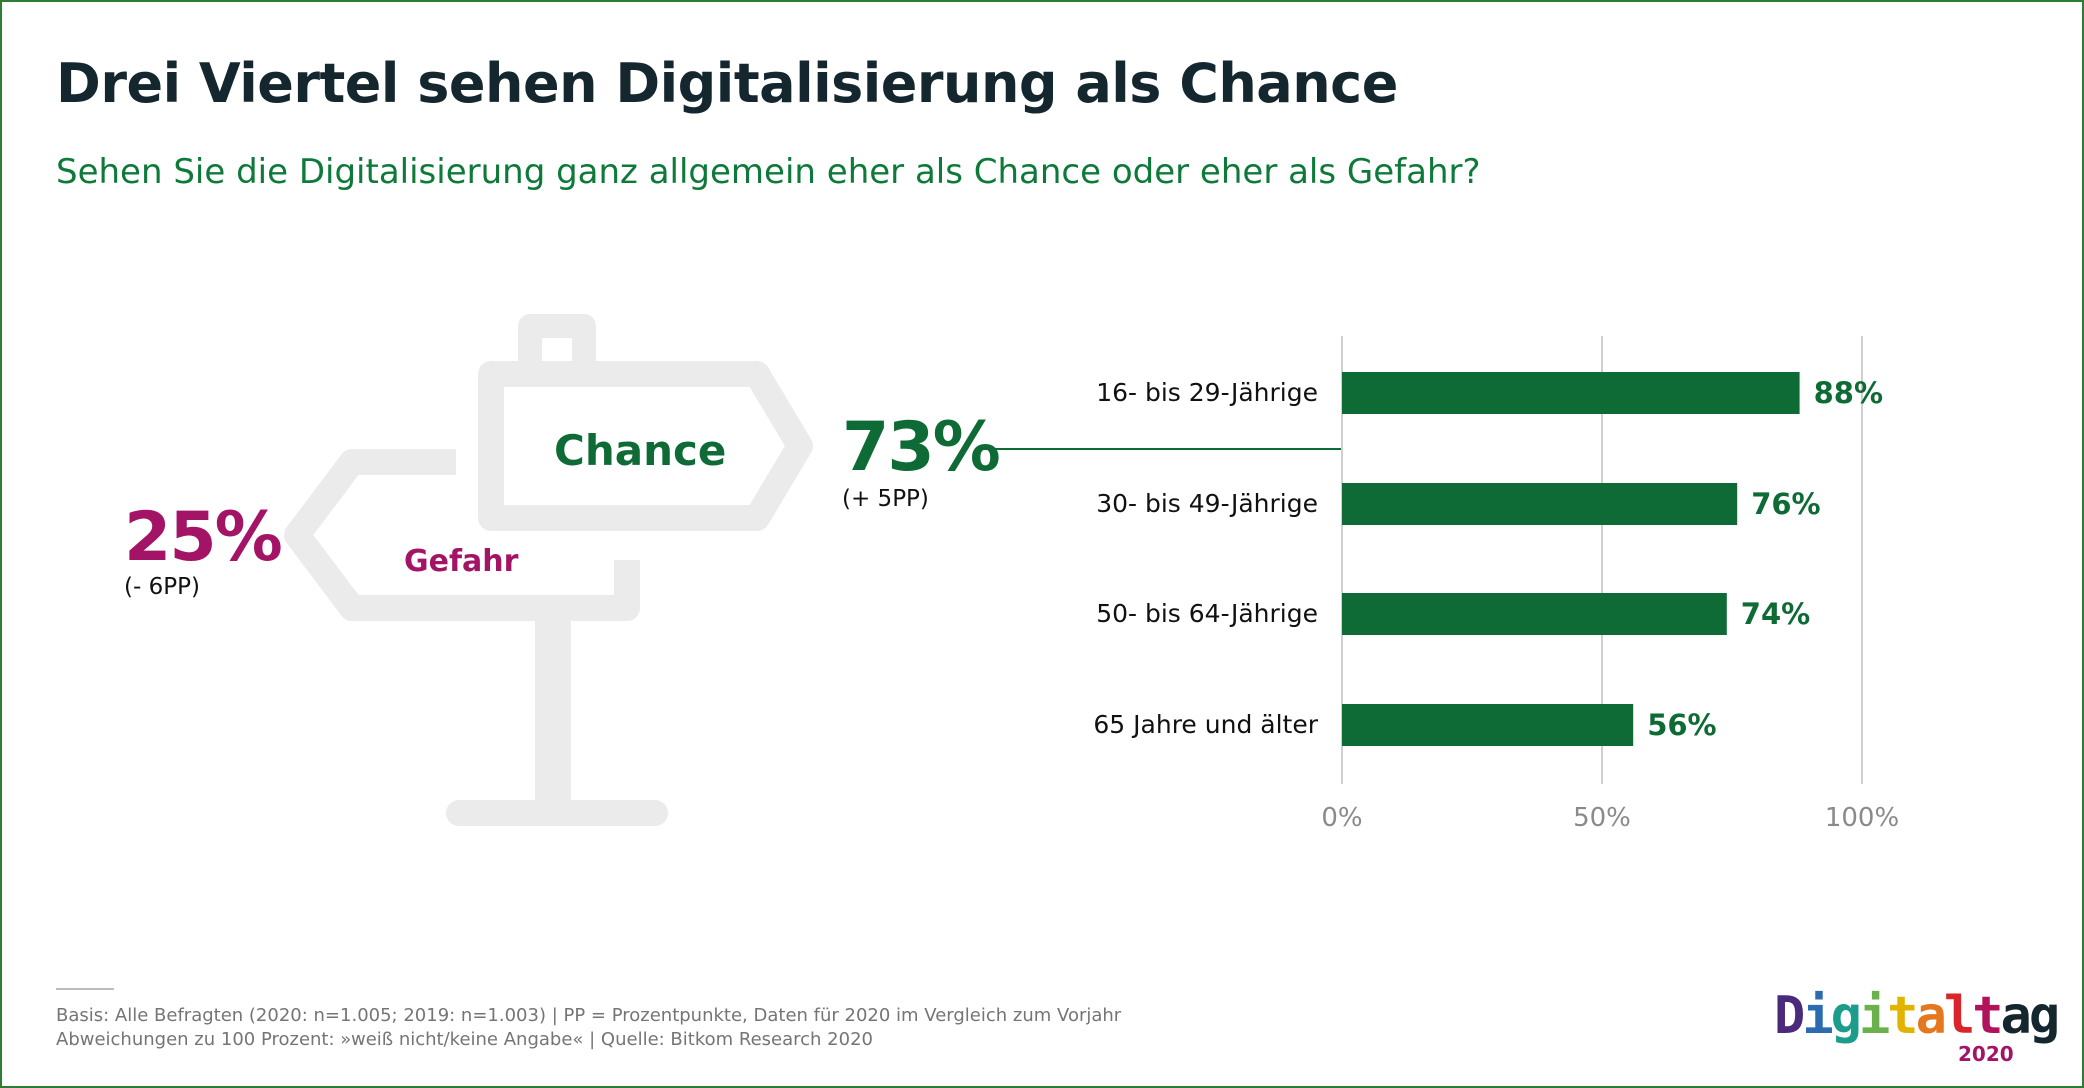 The image size is (2084, 1088). Describe the element at coordinates (1986, 1054) in the screenshot. I see `logo-year: 2020` at that location.